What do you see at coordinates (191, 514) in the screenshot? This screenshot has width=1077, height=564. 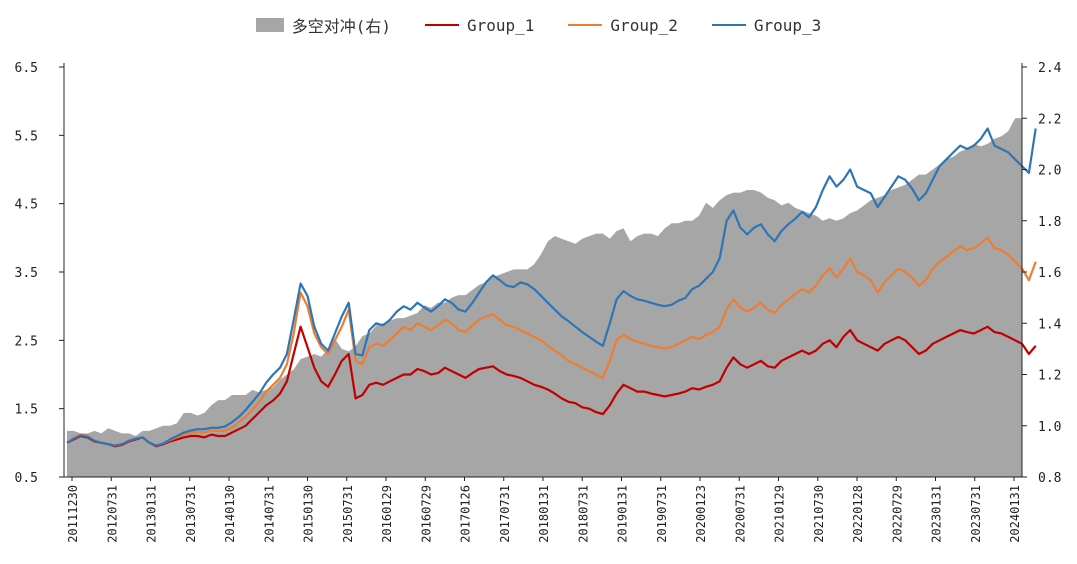 I see `x-tick-label: 20130731` at bounding box center [191, 514].